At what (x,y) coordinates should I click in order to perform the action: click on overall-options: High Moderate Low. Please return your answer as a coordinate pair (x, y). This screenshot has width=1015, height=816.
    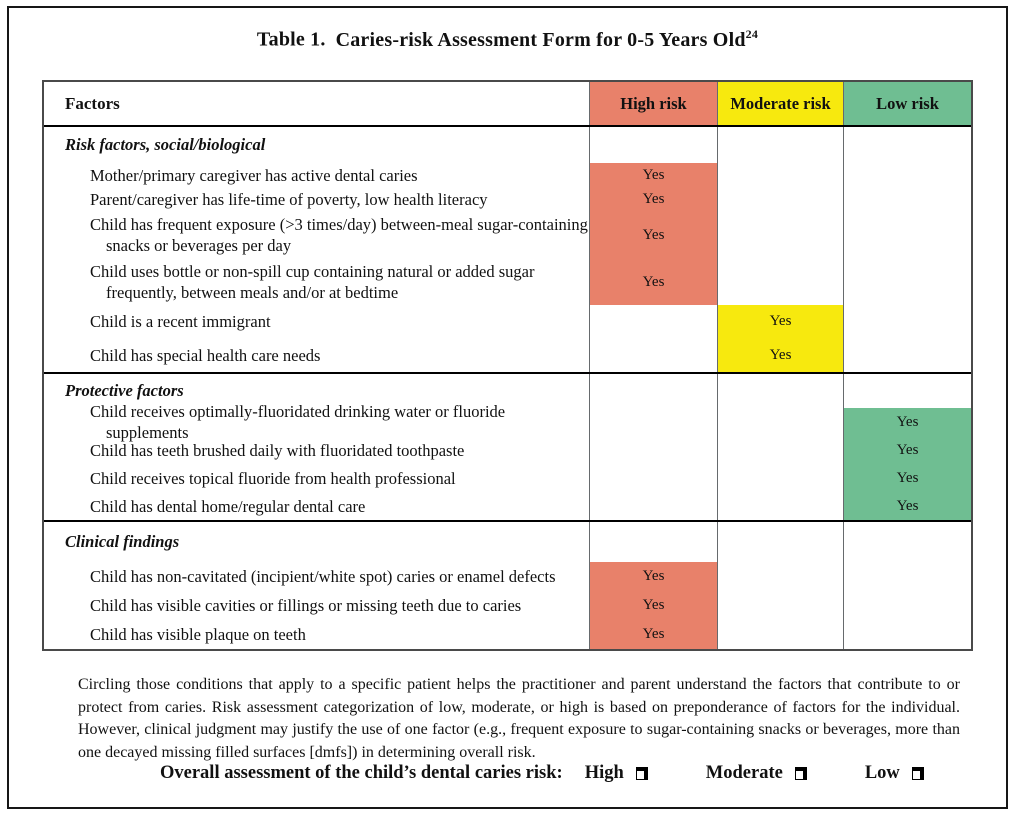
    Looking at the image, I should click on (754, 773).